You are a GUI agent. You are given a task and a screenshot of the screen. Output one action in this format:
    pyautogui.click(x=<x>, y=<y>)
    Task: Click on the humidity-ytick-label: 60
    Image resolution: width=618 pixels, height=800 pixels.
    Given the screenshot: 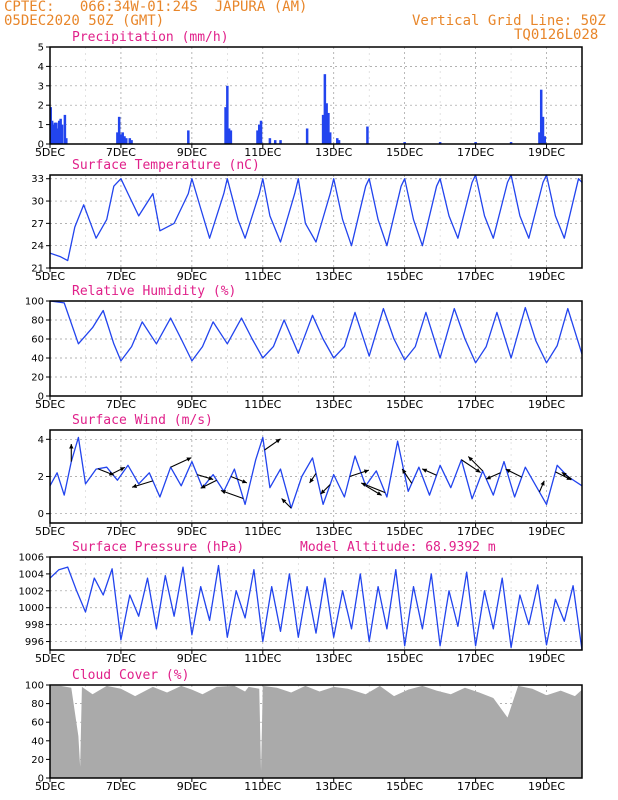 What is the action you would take?
    pyautogui.click(x=37, y=340)
    